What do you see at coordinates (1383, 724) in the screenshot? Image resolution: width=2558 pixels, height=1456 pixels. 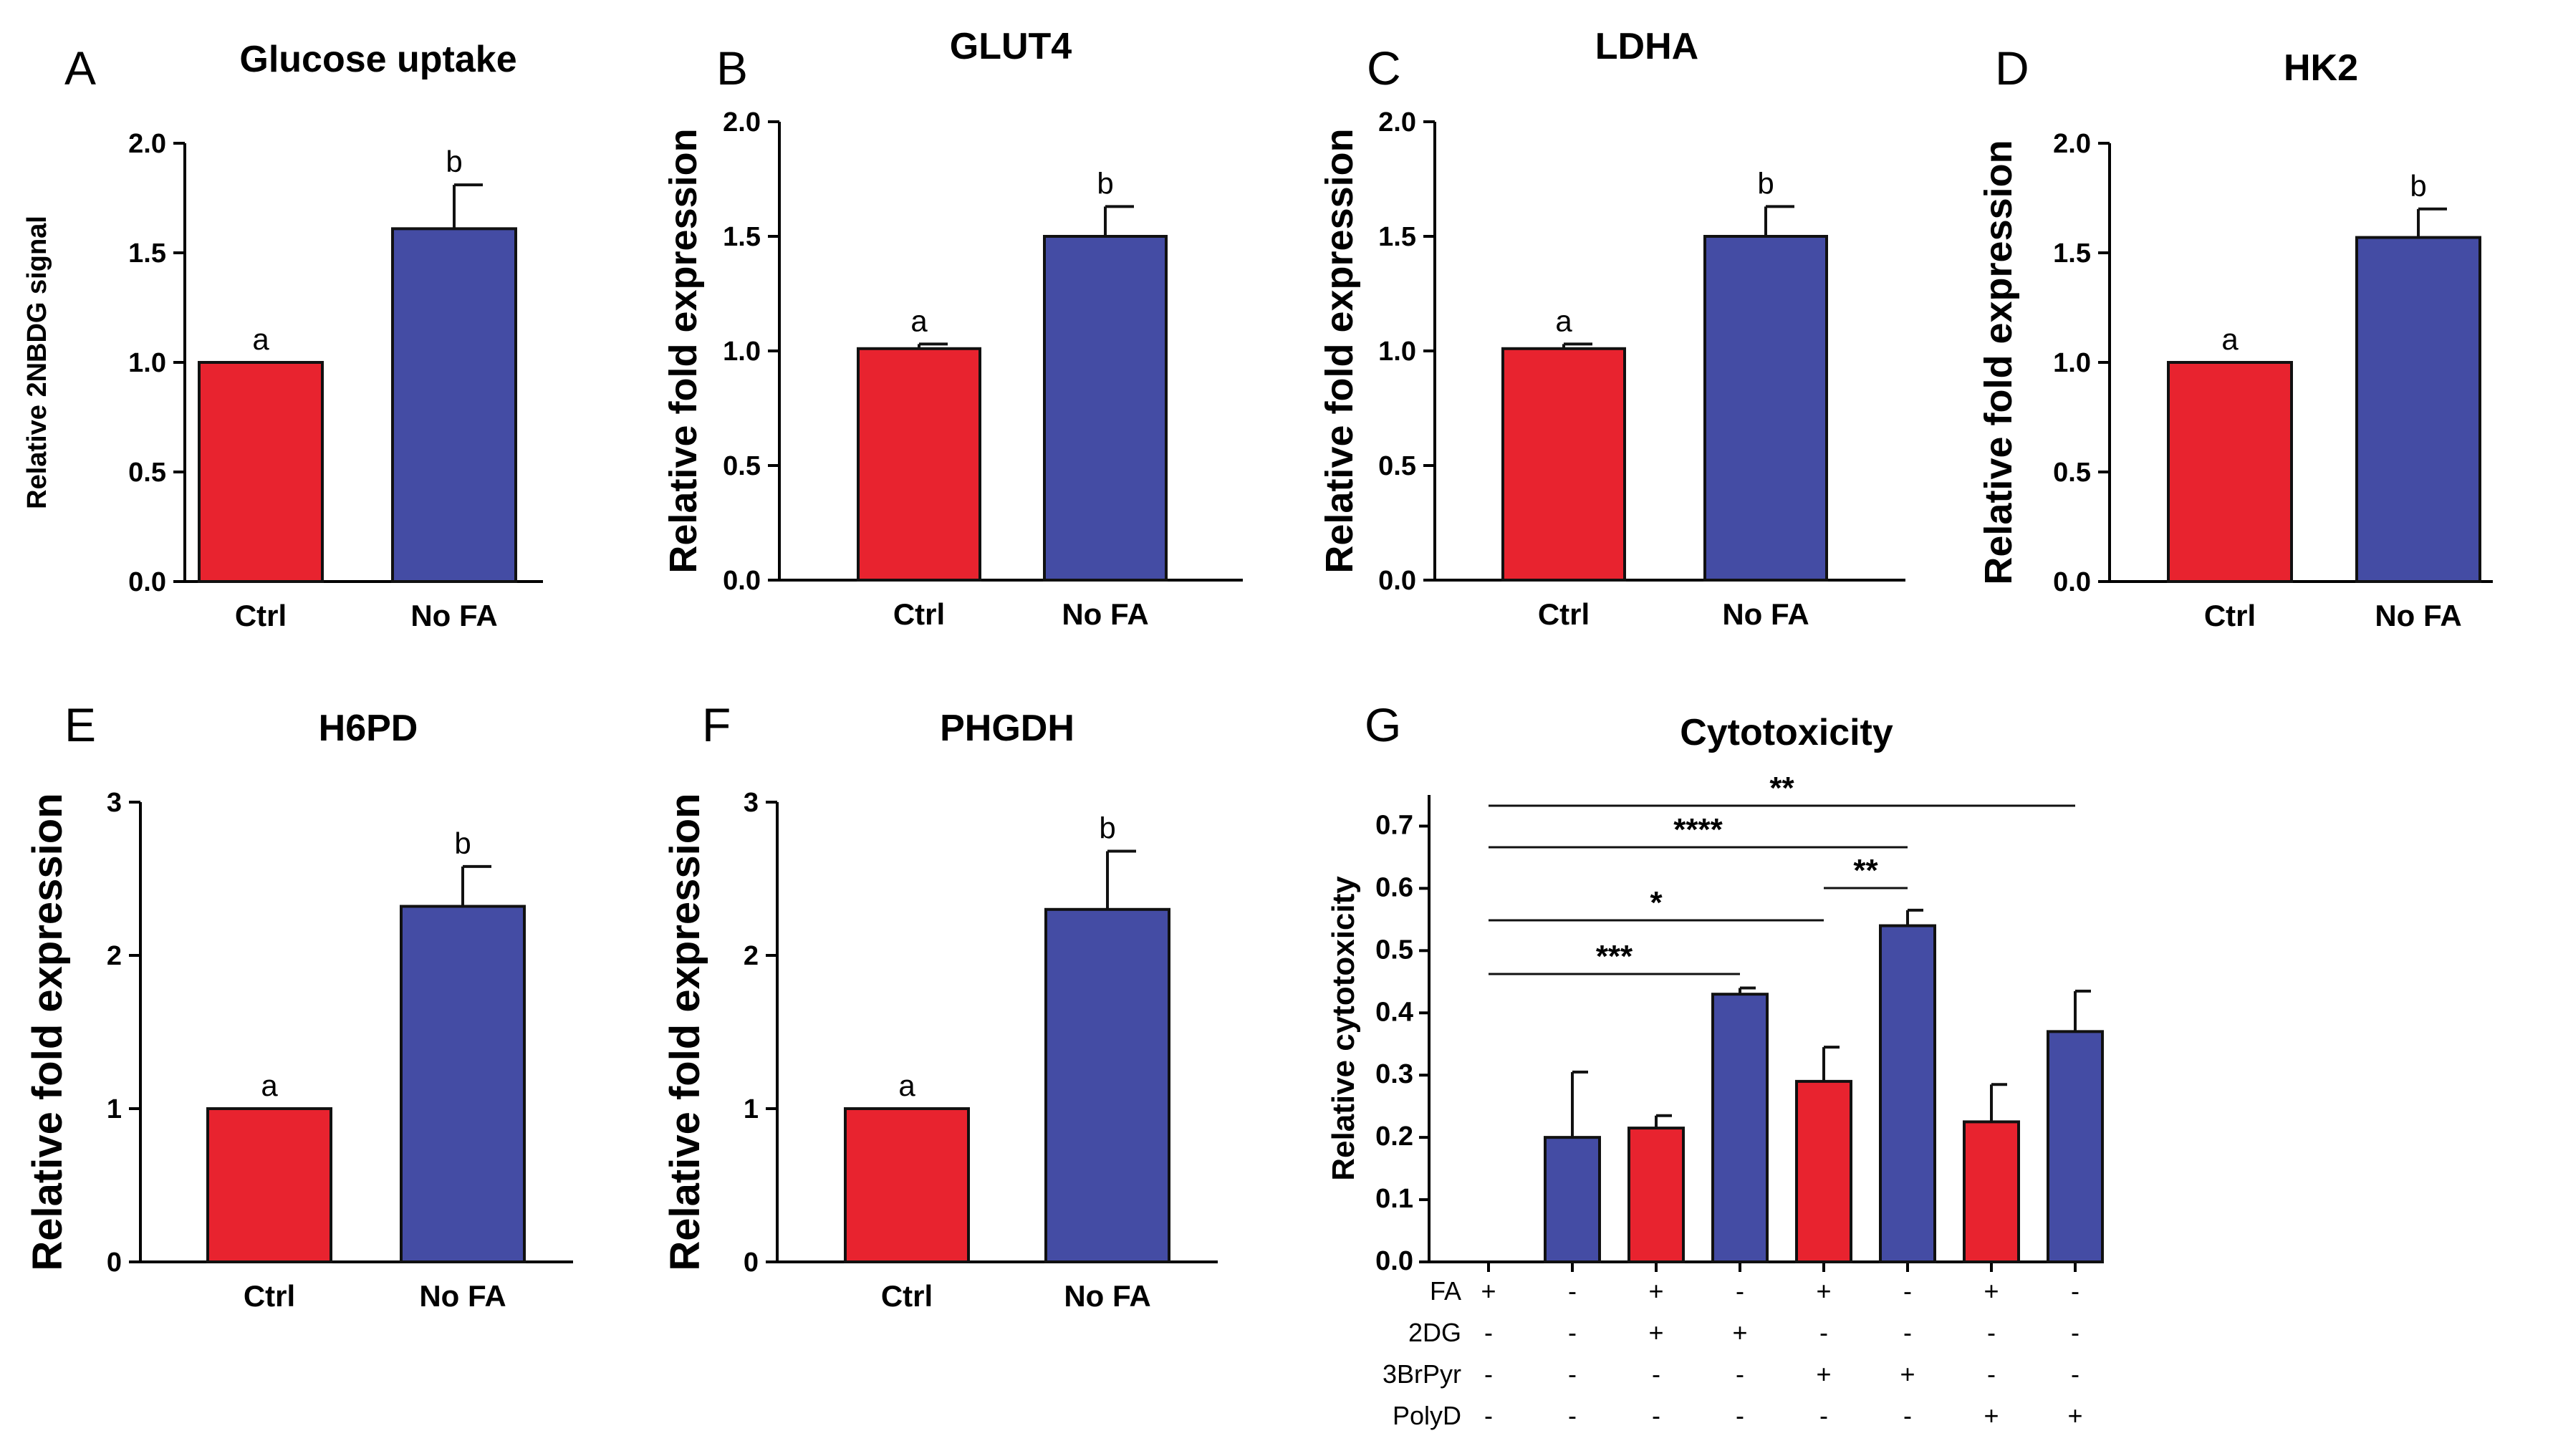 I see `panel-letter: G` at bounding box center [1383, 724].